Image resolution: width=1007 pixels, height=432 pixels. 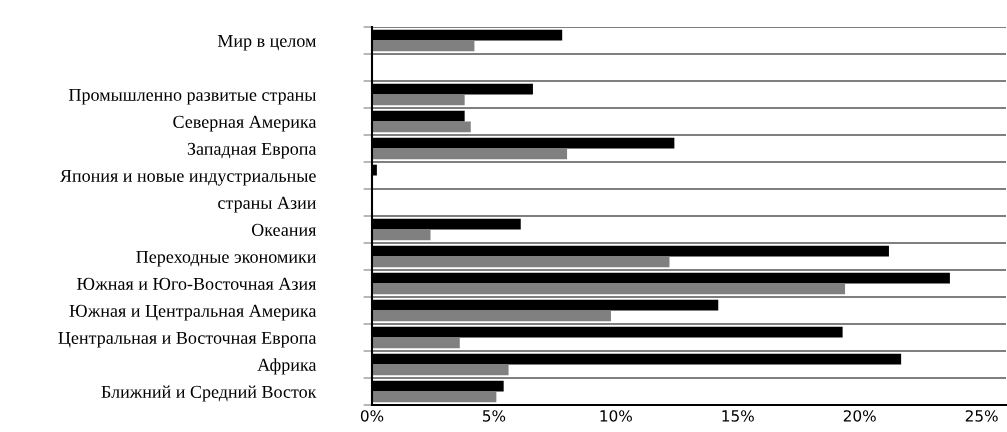 What do you see at coordinates (738, 416) in the screenshot?
I see `x-tick-label: 15%` at bounding box center [738, 416].